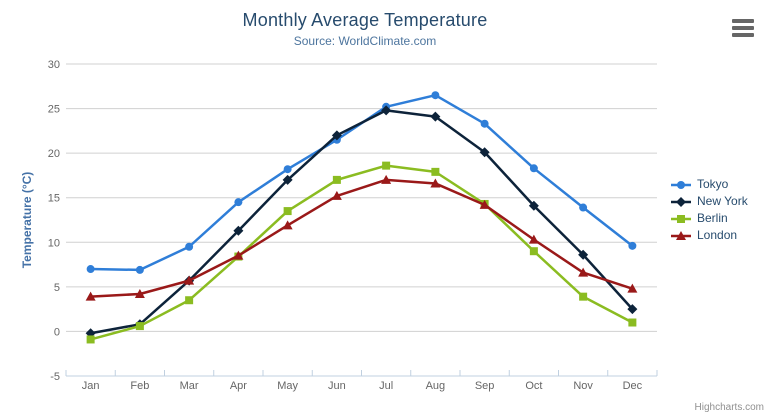 Image resolution: width=769 pixels, height=416 pixels. What do you see at coordinates (337, 386) in the screenshot?
I see `x-axis-label: Jun` at bounding box center [337, 386].